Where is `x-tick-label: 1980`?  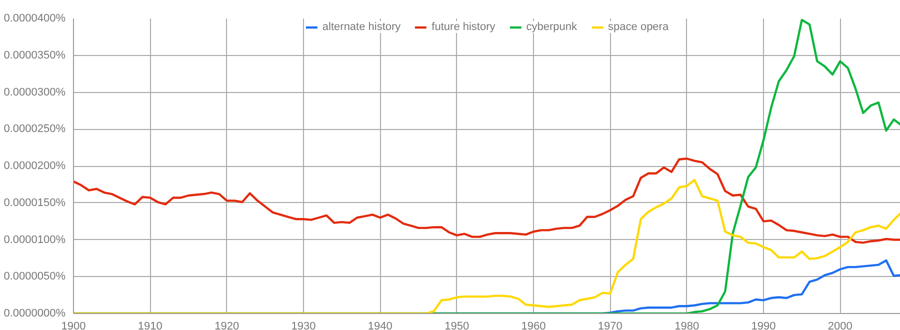
x-tick-label: 1980 is located at coordinates (687, 325).